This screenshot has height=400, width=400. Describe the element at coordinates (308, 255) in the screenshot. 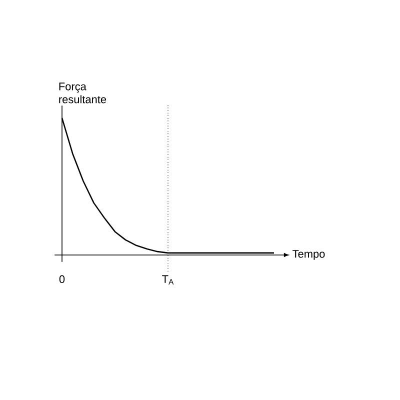

I see `x-axis-title: Tempo` at that location.